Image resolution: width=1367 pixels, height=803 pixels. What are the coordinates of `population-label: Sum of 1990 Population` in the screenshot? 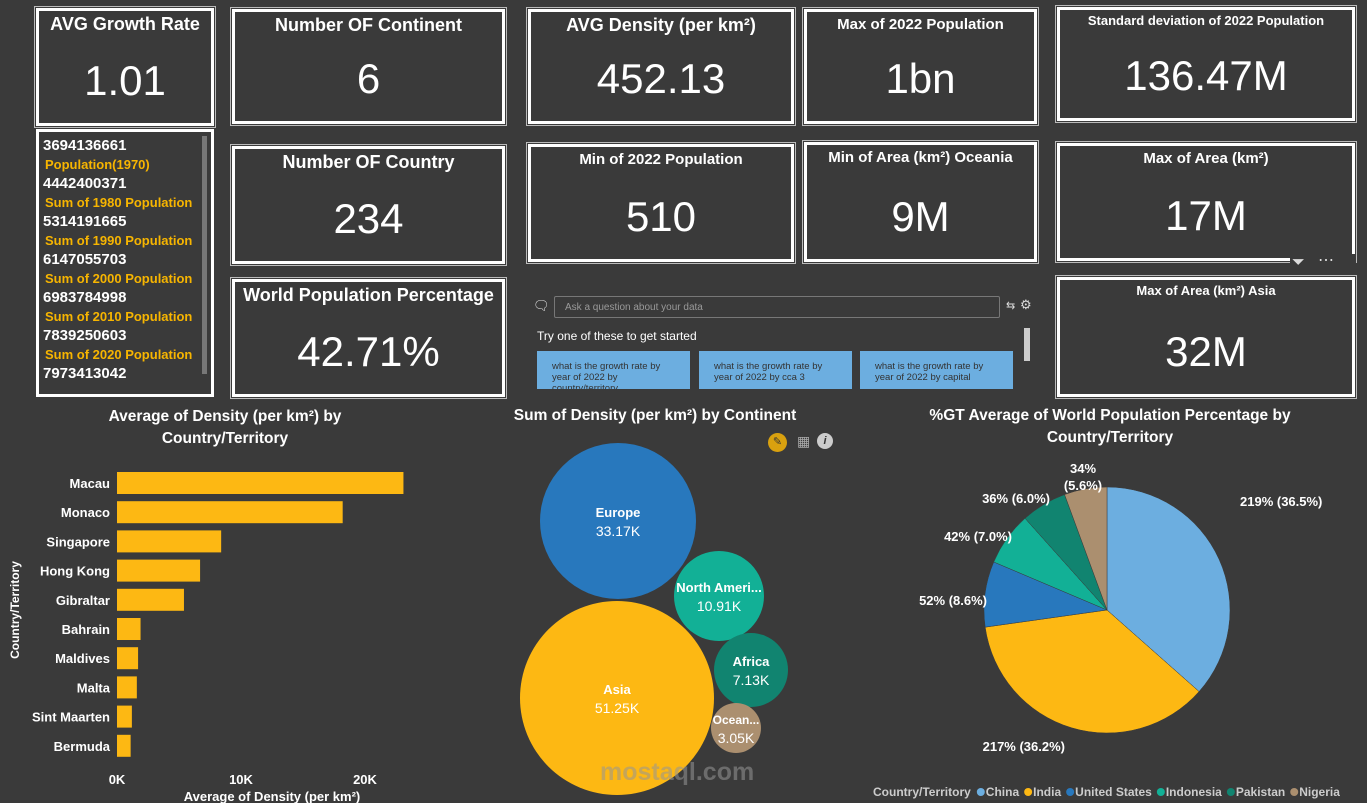 It's located at (119, 240).